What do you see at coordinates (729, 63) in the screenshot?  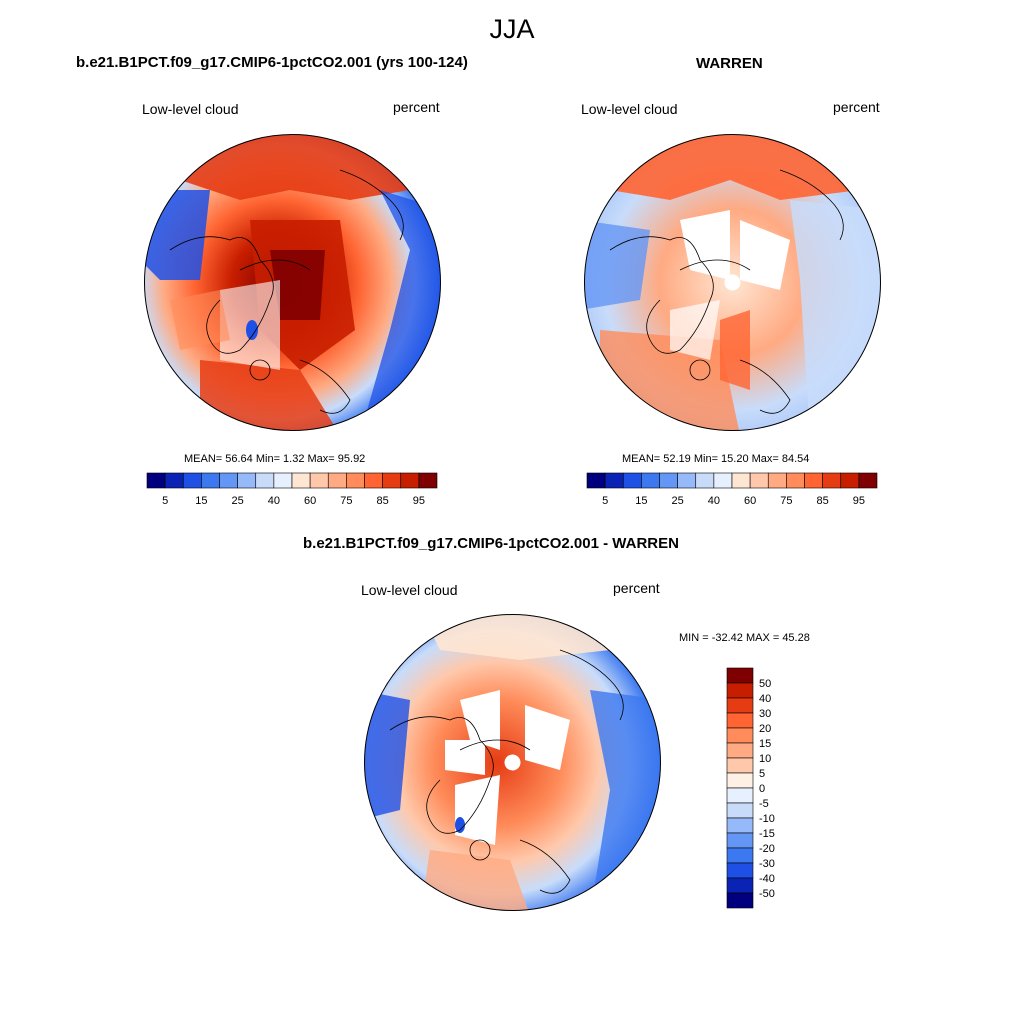 I see `panel-2-title: WARREN` at bounding box center [729, 63].